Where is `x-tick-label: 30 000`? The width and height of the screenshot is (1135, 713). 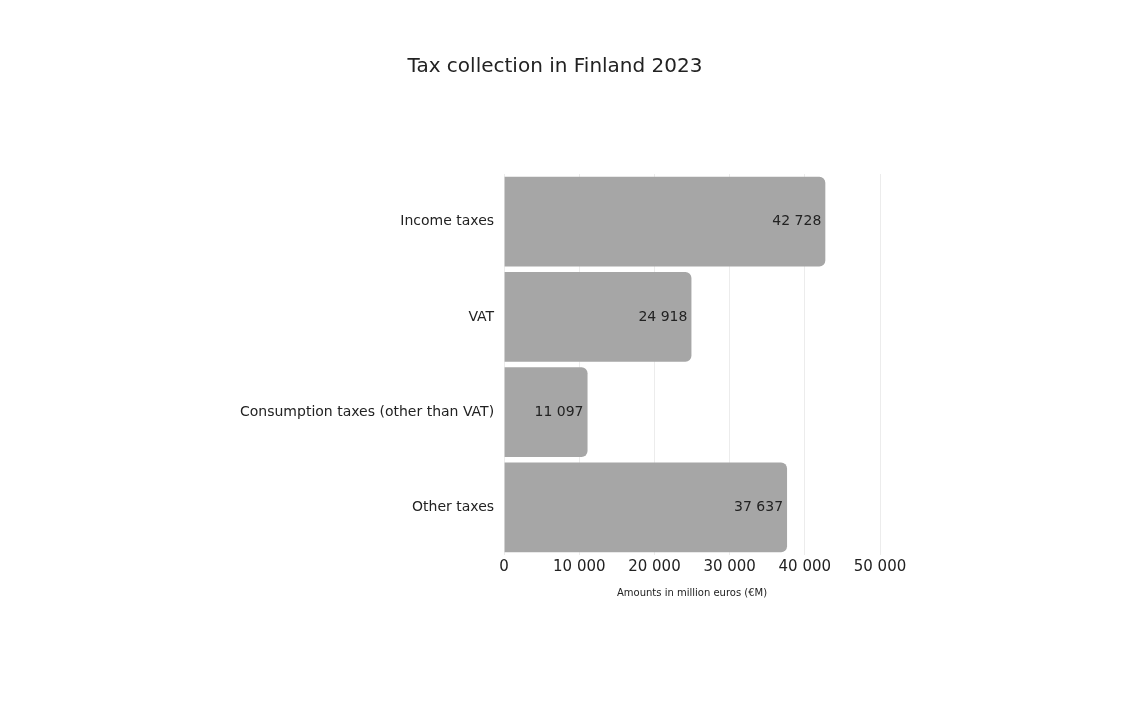
x-tick-label: 30 000 is located at coordinates (729, 565).